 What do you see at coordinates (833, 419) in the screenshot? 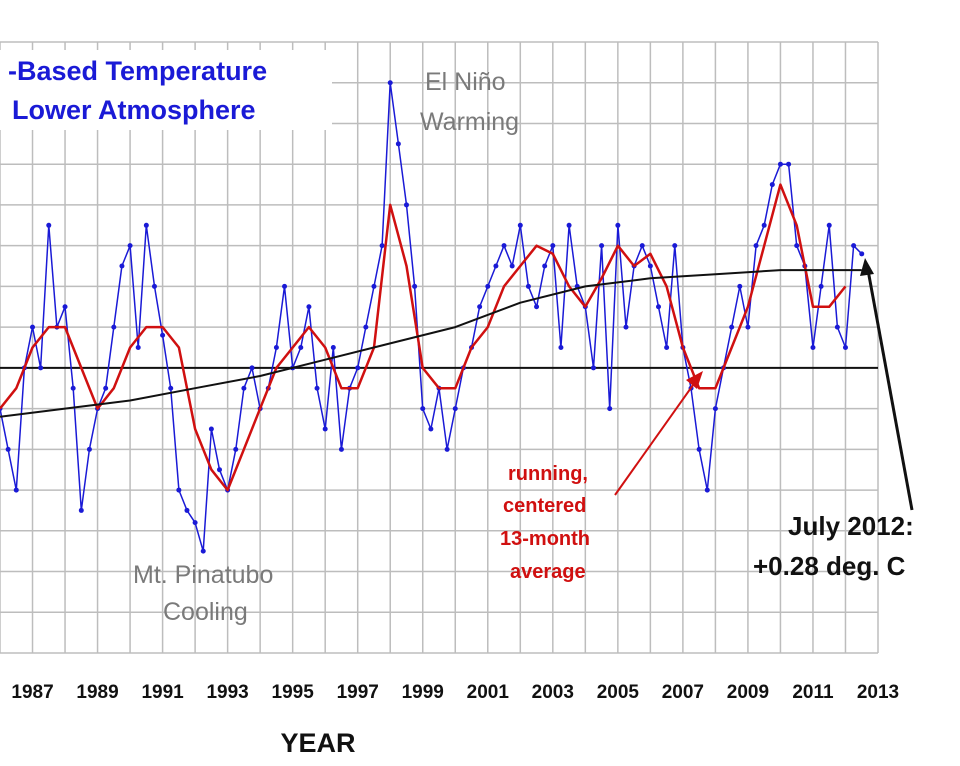
I see `latest-value-annotation: July 2012: +0.28 deg. C` at bounding box center [833, 419].